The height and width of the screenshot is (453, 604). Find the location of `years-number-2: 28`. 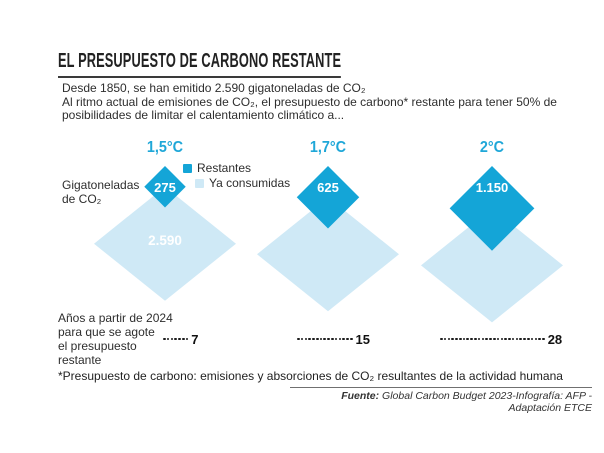

years-number-2: 28 is located at coordinates (555, 339).